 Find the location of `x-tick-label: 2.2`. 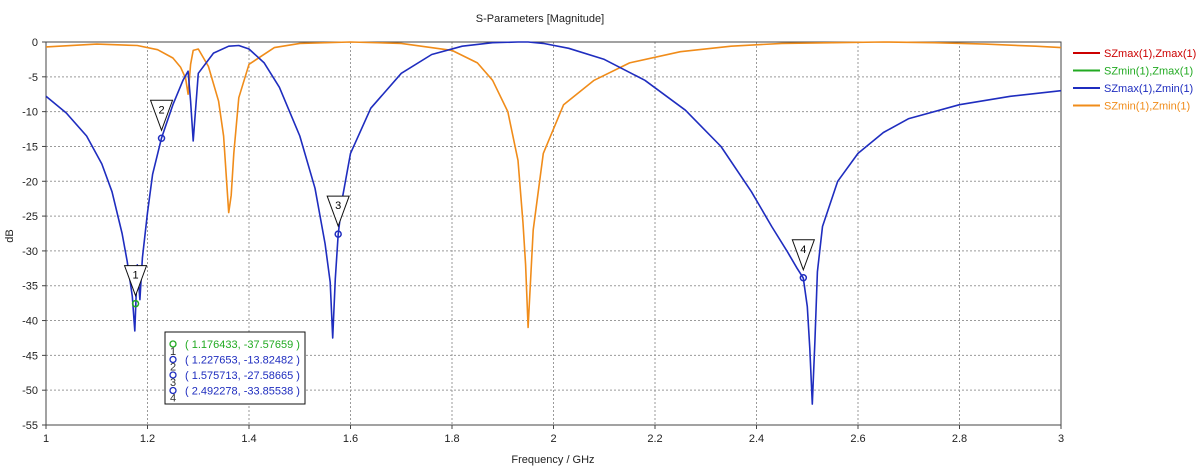

x-tick-label: 2.2 is located at coordinates (654, 439).